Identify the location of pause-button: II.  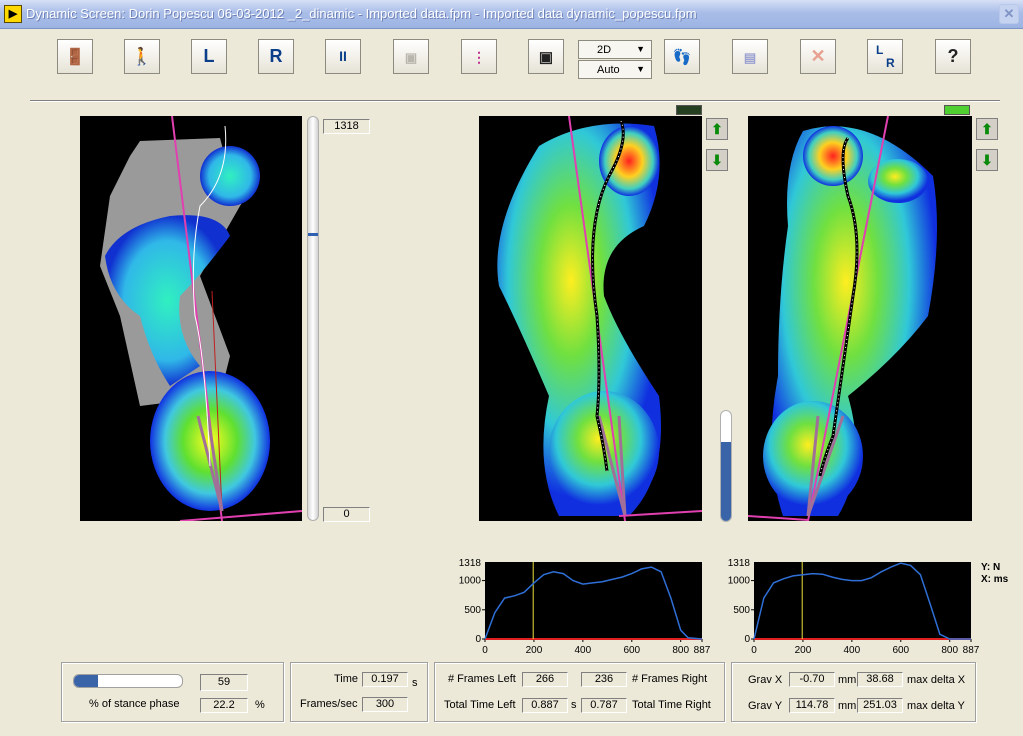
(343, 56).